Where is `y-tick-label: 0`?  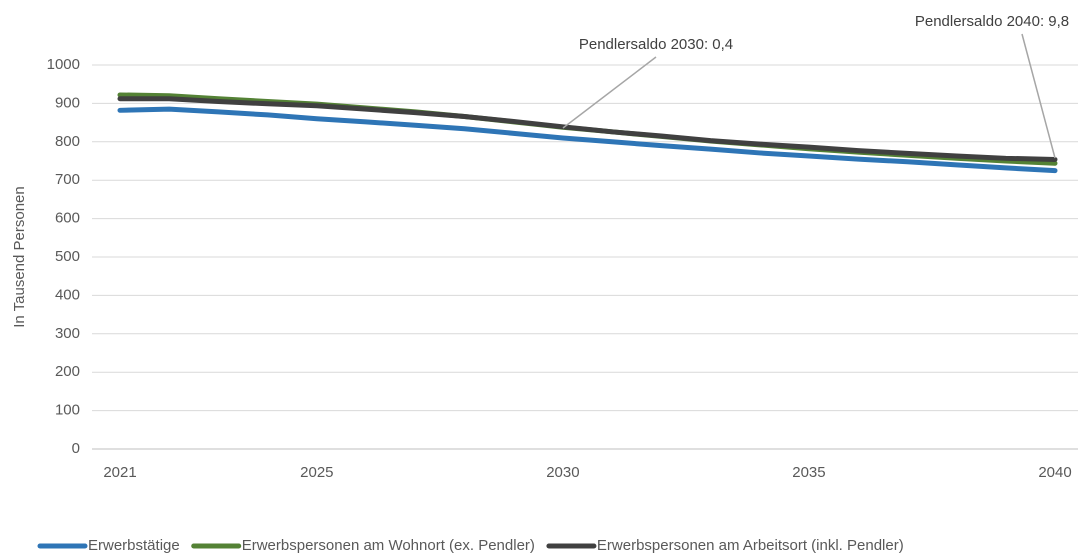 y-tick-label: 0 is located at coordinates (76, 448).